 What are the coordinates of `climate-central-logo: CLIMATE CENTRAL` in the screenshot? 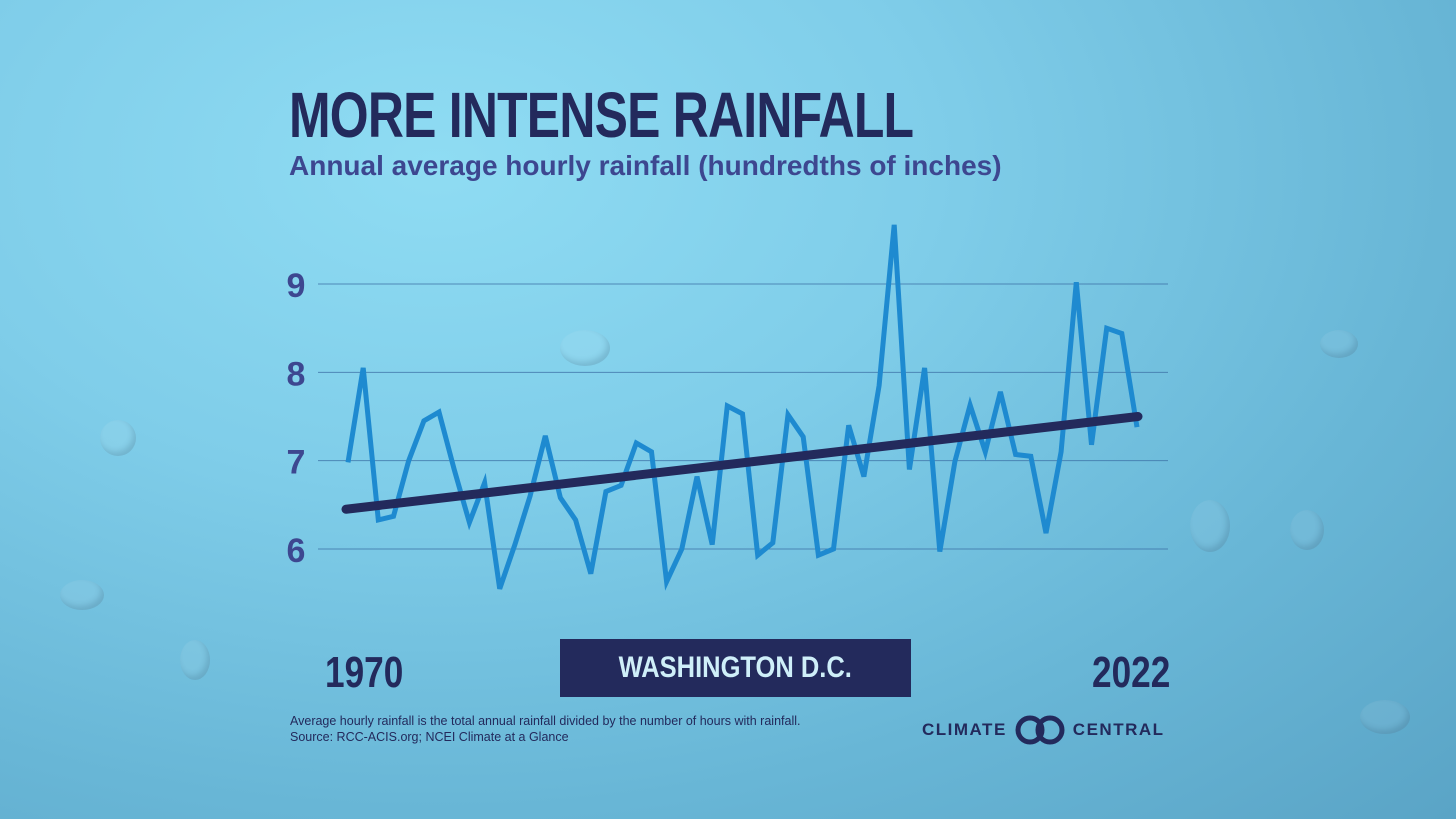 It's located at (1043, 730).